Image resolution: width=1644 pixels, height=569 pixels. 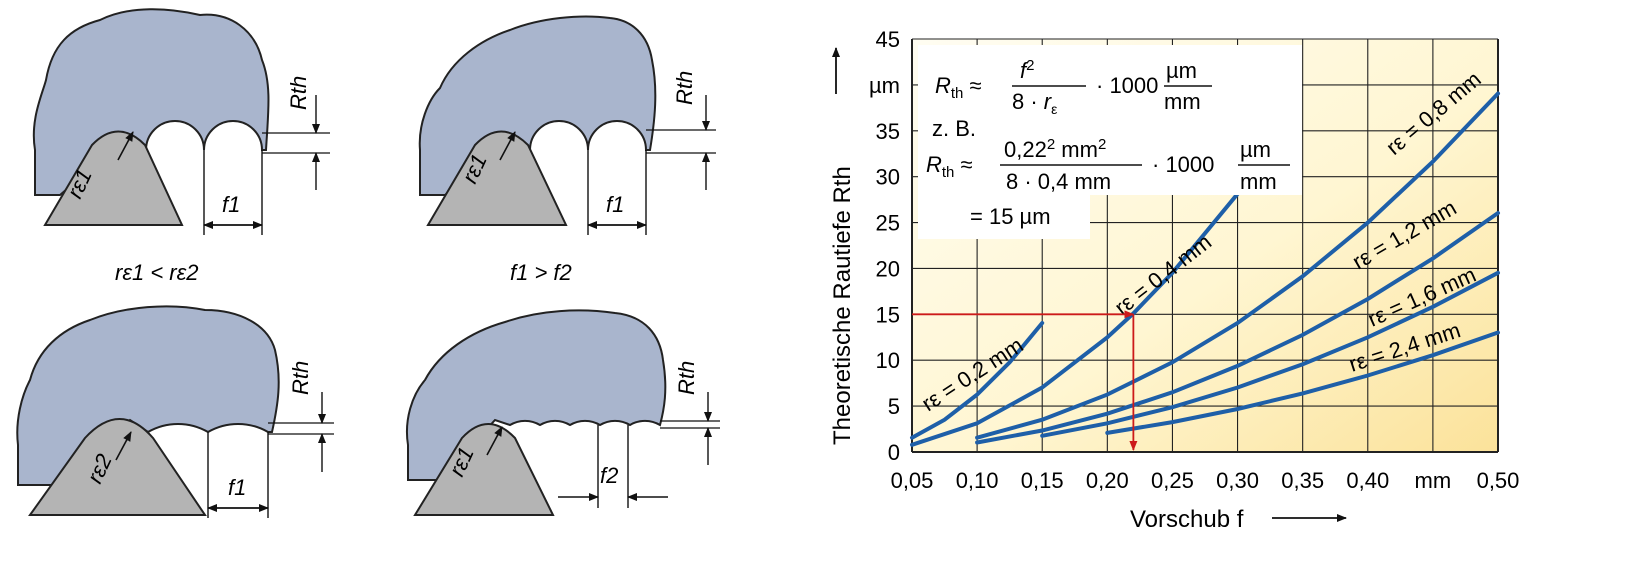 What do you see at coordinates (157, 272) in the screenshot?
I see `caption-left: rε1 < rε2` at bounding box center [157, 272].